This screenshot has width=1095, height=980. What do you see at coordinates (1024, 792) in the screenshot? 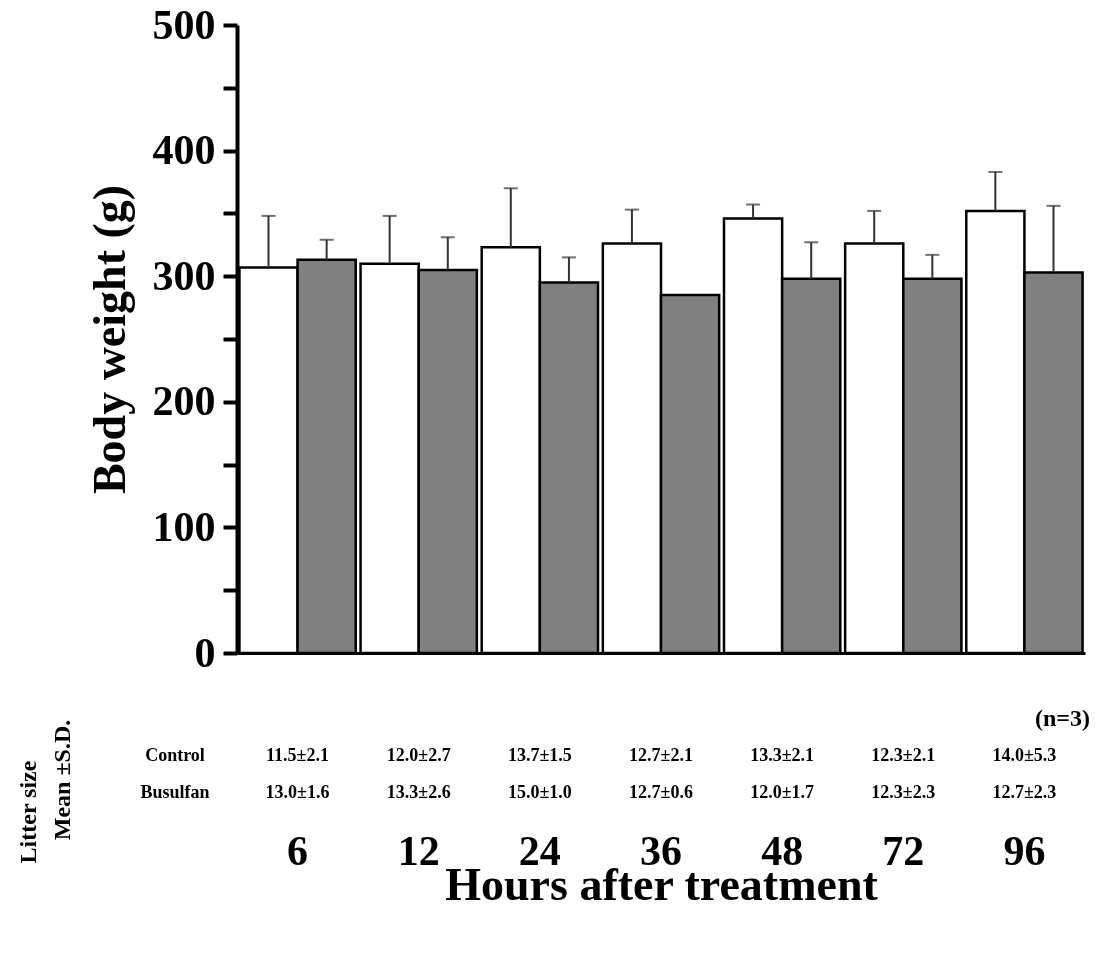
I see `text: 12.7±2.3` at bounding box center [1024, 792].